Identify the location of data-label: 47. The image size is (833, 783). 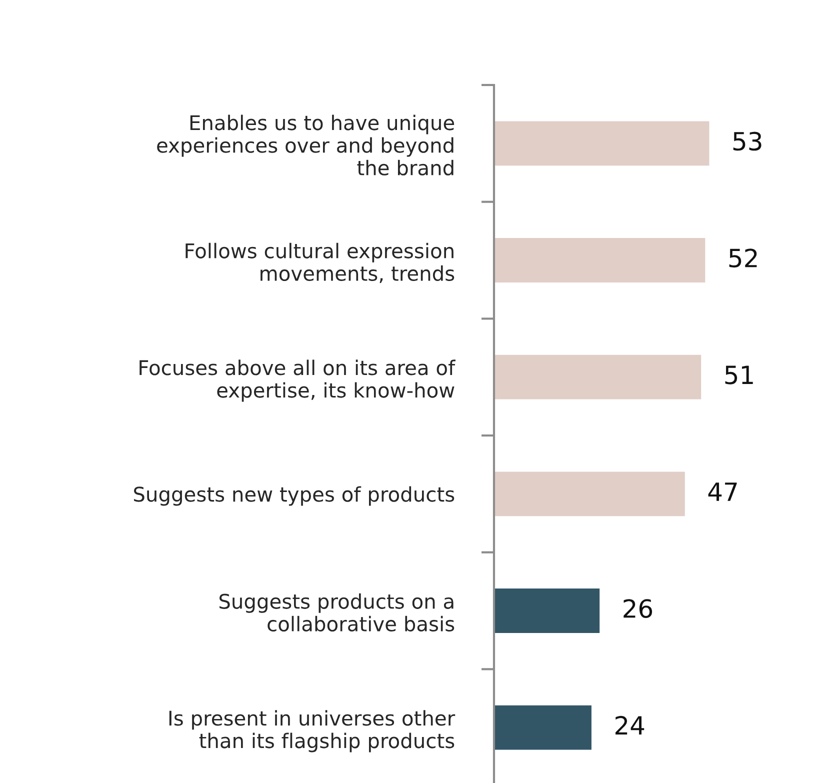
(722, 491).